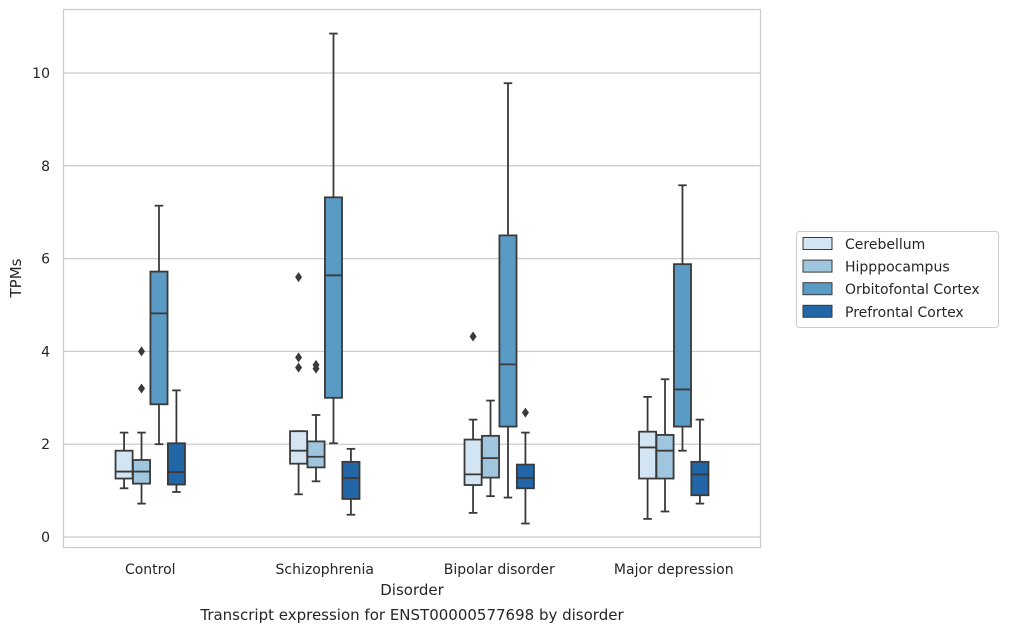 This screenshot has height=634, width=1009. Describe the element at coordinates (41, 74) in the screenshot. I see `y-tick-label: 10` at that location.